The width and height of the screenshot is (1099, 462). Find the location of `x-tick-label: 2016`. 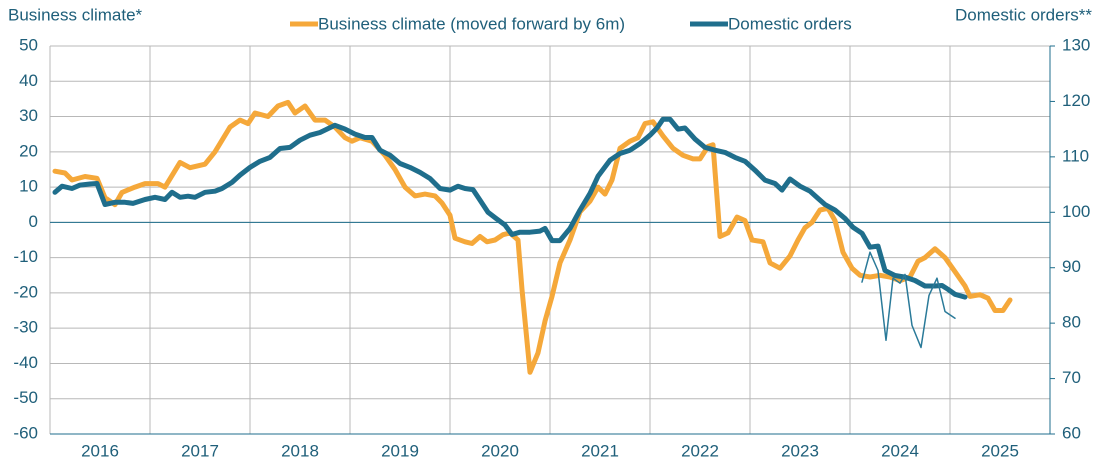

x-tick-label: 2016 is located at coordinates (100, 450).